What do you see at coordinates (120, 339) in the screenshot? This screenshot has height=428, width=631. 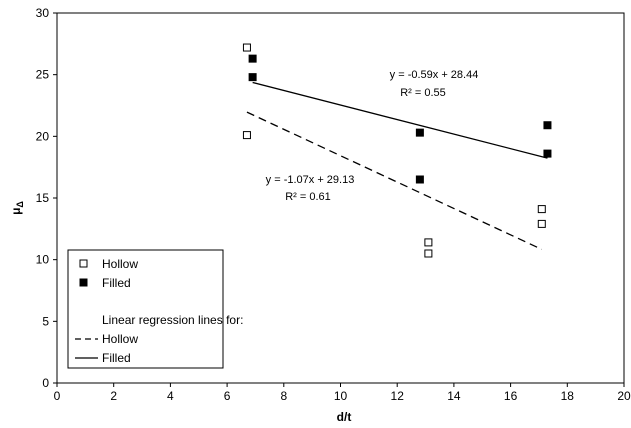 I see `legend-hollow-line-label: Hollow` at bounding box center [120, 339].